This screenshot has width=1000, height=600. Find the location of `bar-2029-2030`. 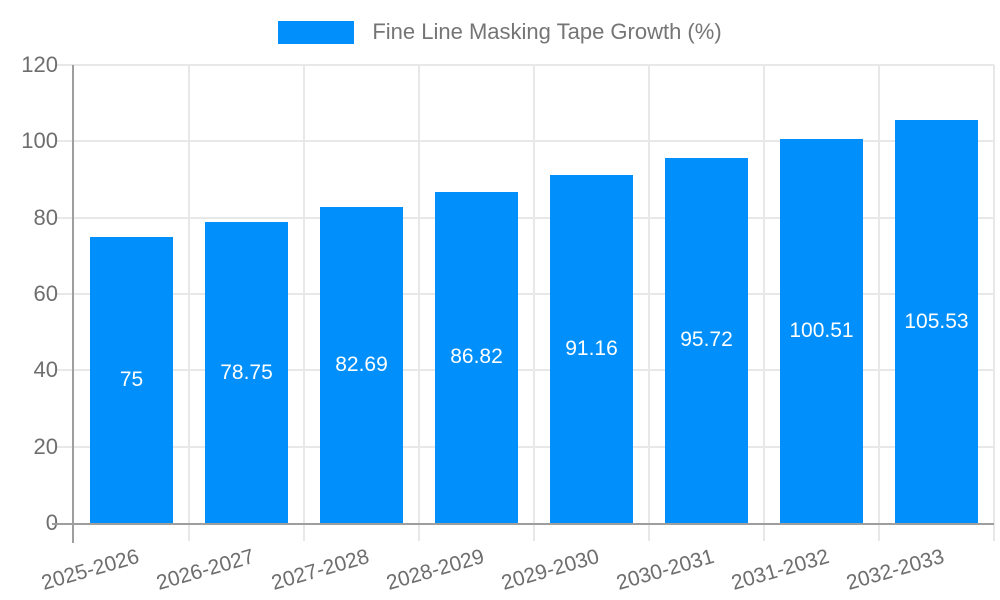

bar-2029-2030 is located at coordinates (591, 349).